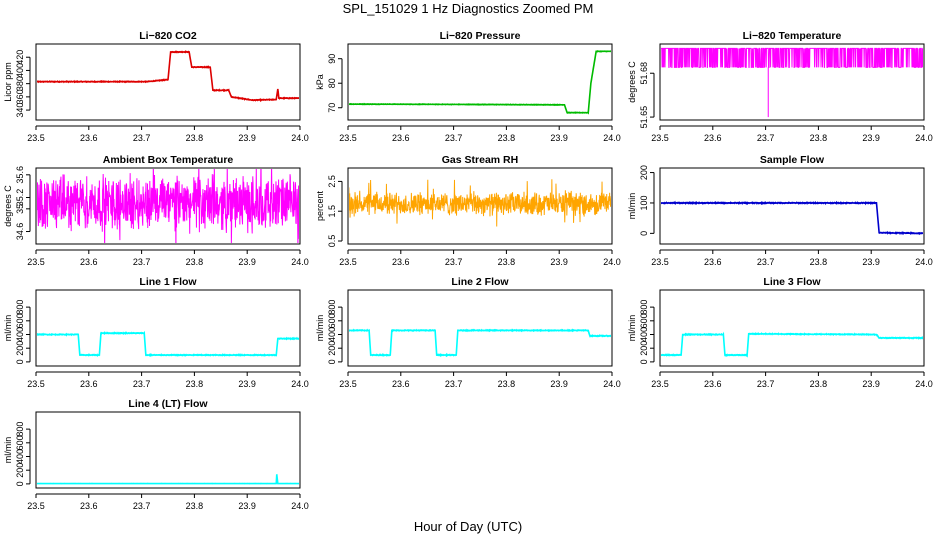 This screenshot has height=540, width=936. Describe the element at coordinates (20, 198) in the screenshot. I see `y-tick-label: 35.2` at that location.